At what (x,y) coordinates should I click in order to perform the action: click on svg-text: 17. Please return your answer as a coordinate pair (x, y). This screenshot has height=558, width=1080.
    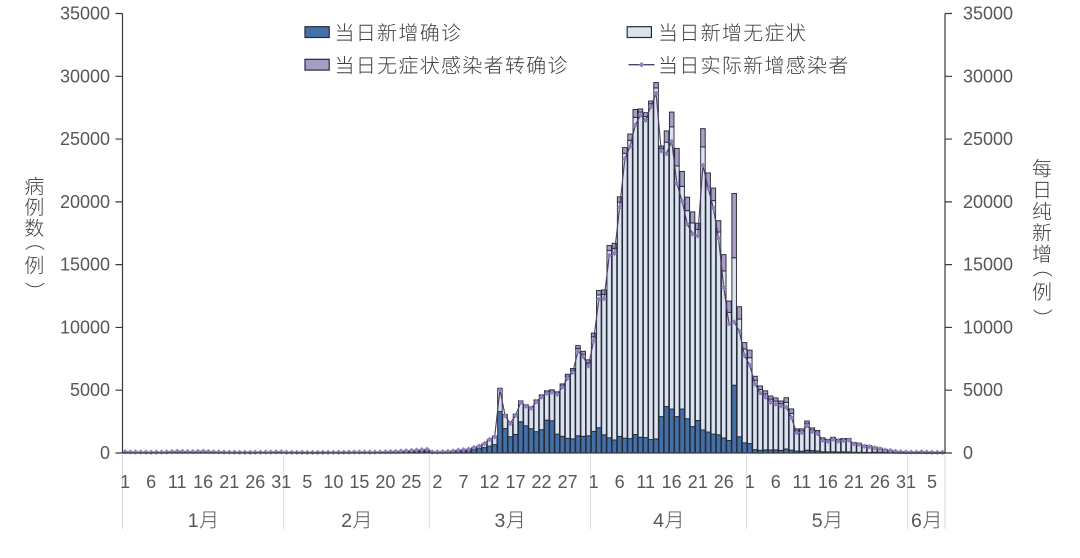
    Looking at the image, I should click on (516, 482).